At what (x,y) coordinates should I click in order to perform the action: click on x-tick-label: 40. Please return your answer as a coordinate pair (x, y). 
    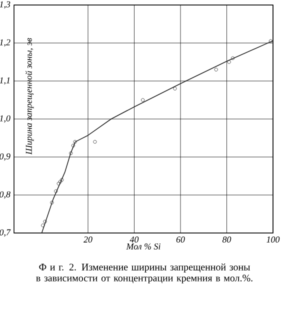
    Looking at the image, I should click on (134, 239).